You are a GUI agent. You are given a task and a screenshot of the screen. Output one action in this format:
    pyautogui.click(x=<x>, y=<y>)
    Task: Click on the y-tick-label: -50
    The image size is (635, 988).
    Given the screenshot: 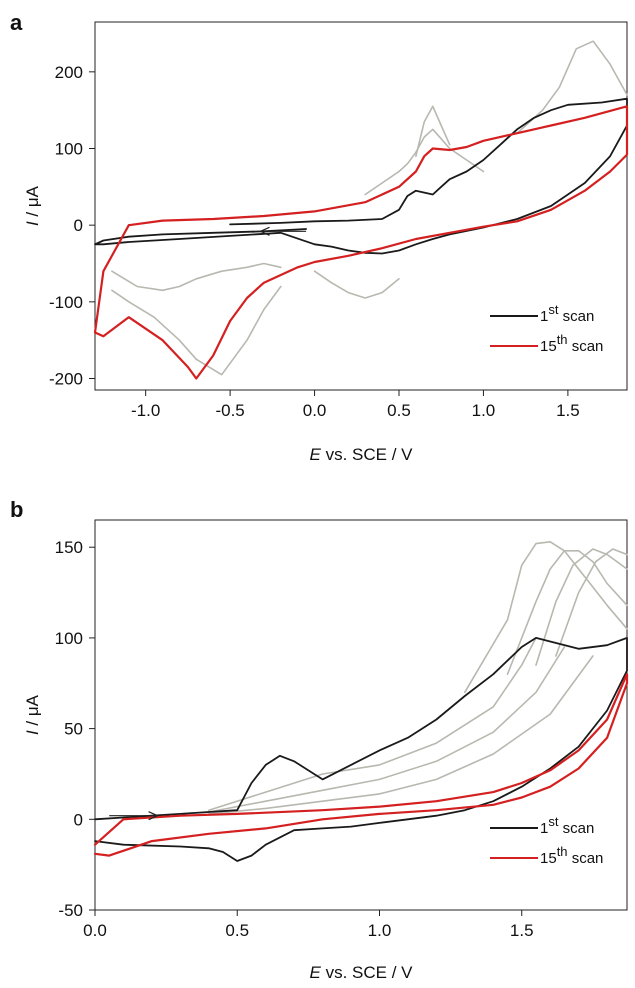 What is the action you would take?
    pyautogui.click(x=70, y=910)
    